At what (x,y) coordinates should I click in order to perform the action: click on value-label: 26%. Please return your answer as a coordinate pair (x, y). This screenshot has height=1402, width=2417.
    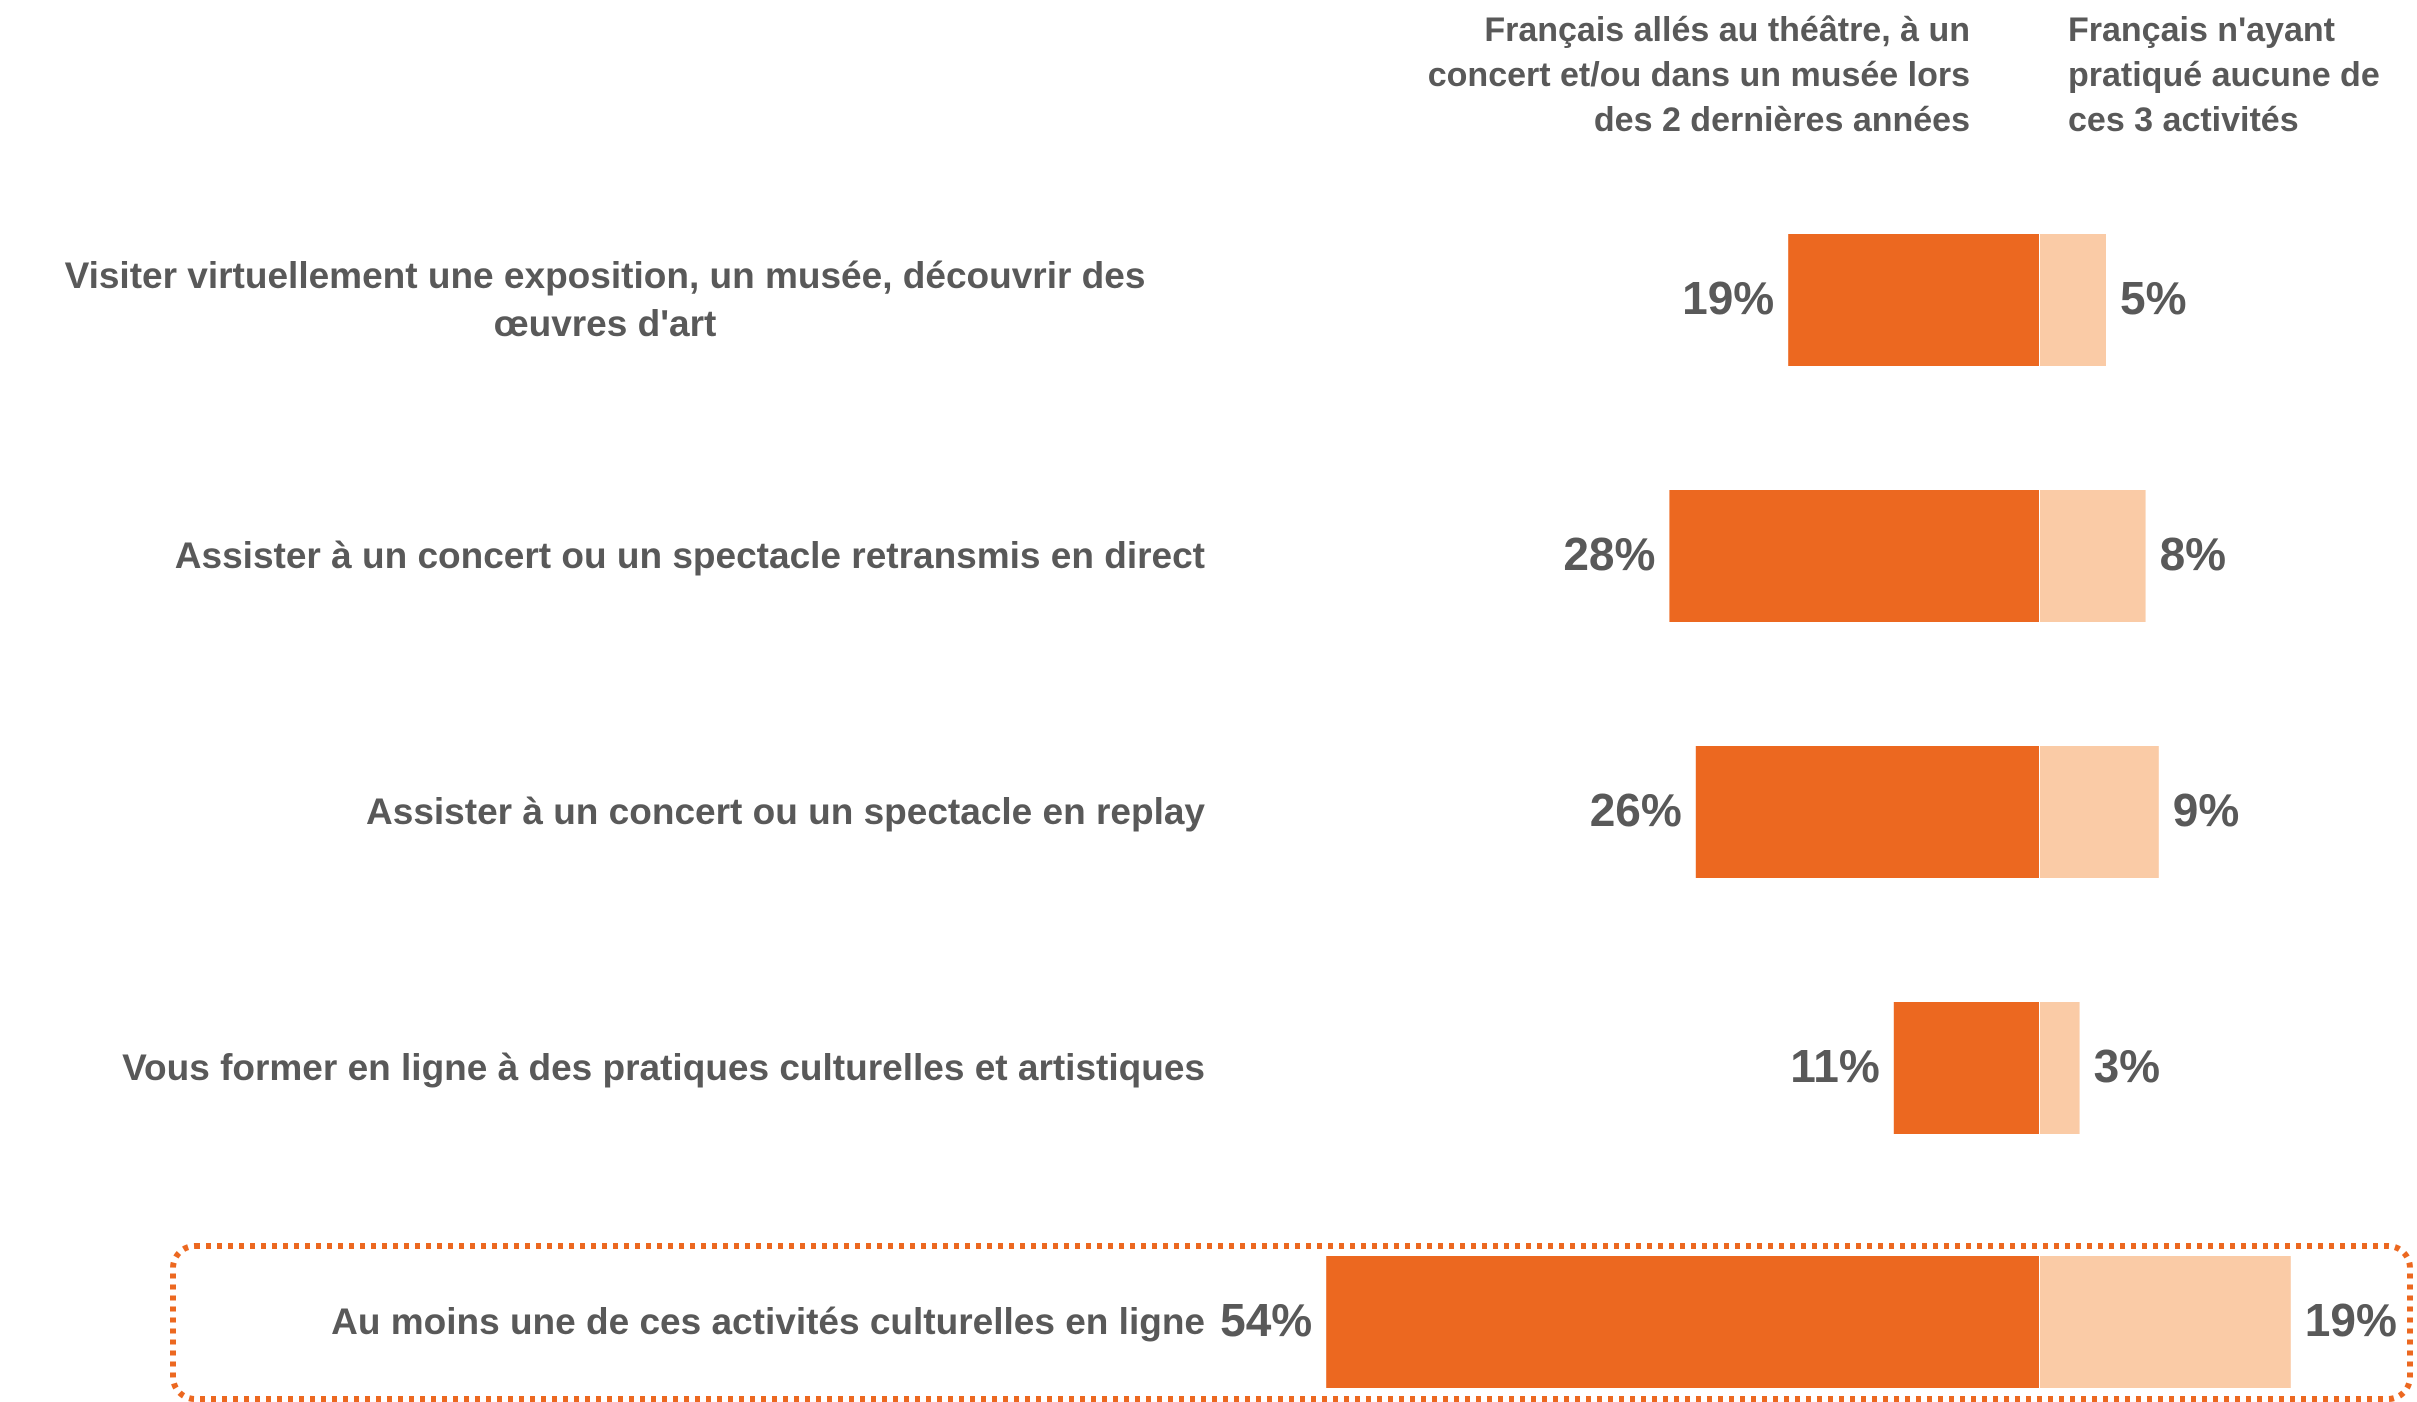
    Looking at the image, I should click on (1636, 810).